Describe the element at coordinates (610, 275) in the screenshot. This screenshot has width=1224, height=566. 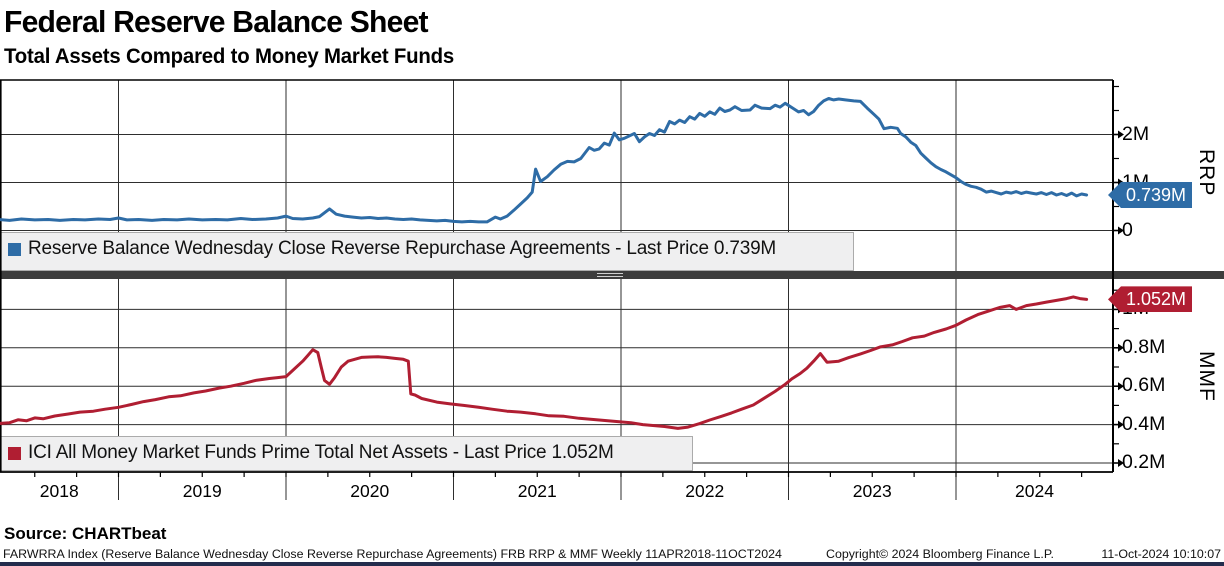
I see `panel-splitter-handle` at that location.